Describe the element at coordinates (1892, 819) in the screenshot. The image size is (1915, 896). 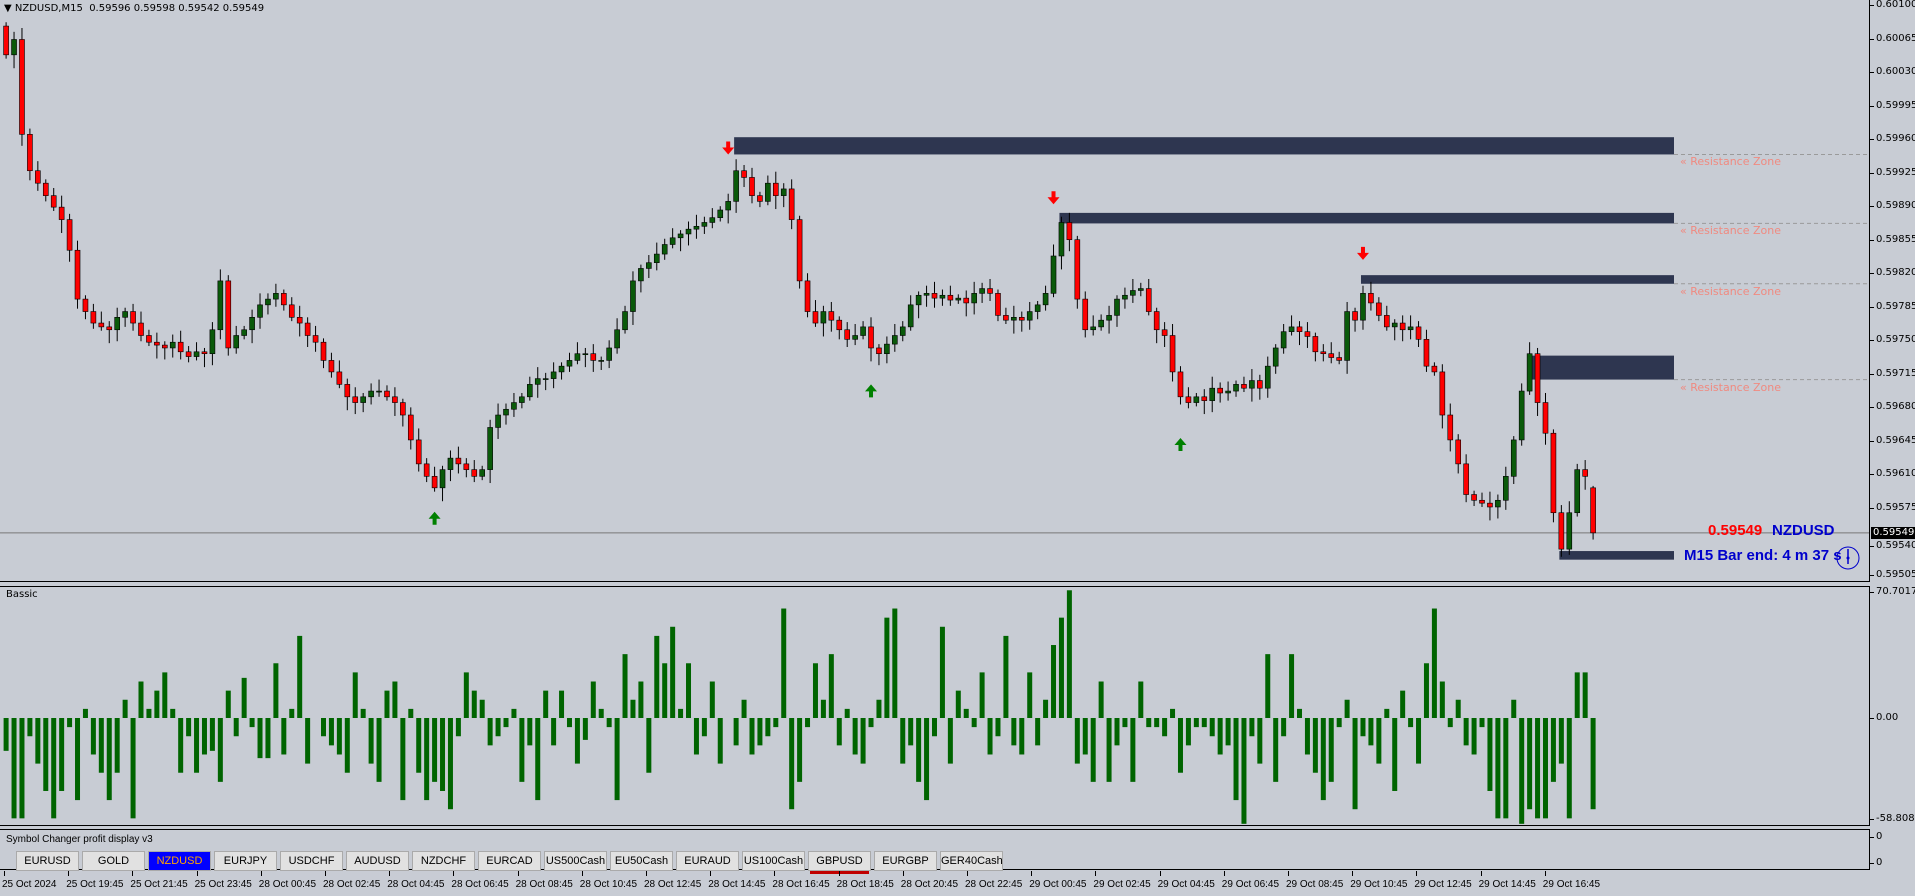
I see `indicator-axis-min: -58.8089` at that location.